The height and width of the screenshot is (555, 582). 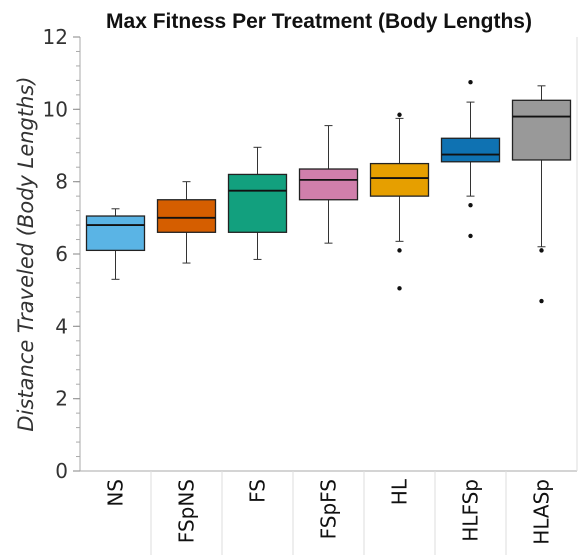 I want to click on x-tick-label: NS, so click(x=116, y=493).